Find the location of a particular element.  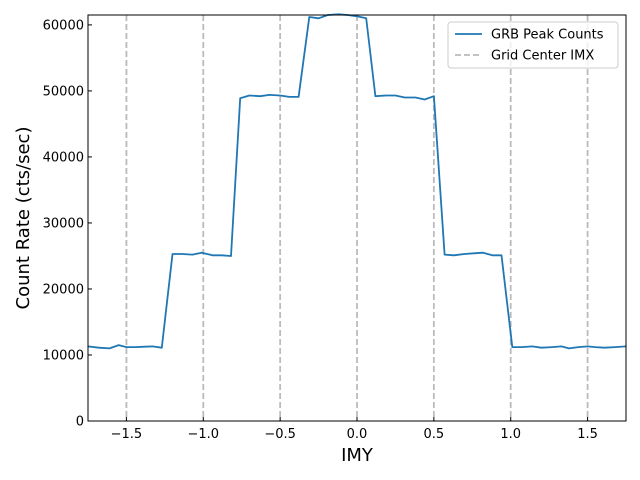

x-tick-label: 0.5 is located at coordinates (434, 434).